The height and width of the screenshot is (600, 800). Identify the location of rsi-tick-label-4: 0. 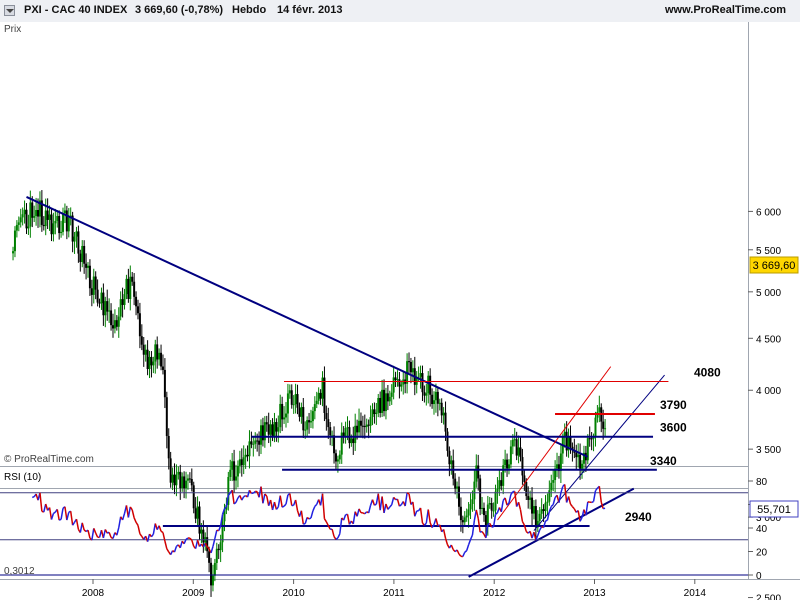
(759, 576).